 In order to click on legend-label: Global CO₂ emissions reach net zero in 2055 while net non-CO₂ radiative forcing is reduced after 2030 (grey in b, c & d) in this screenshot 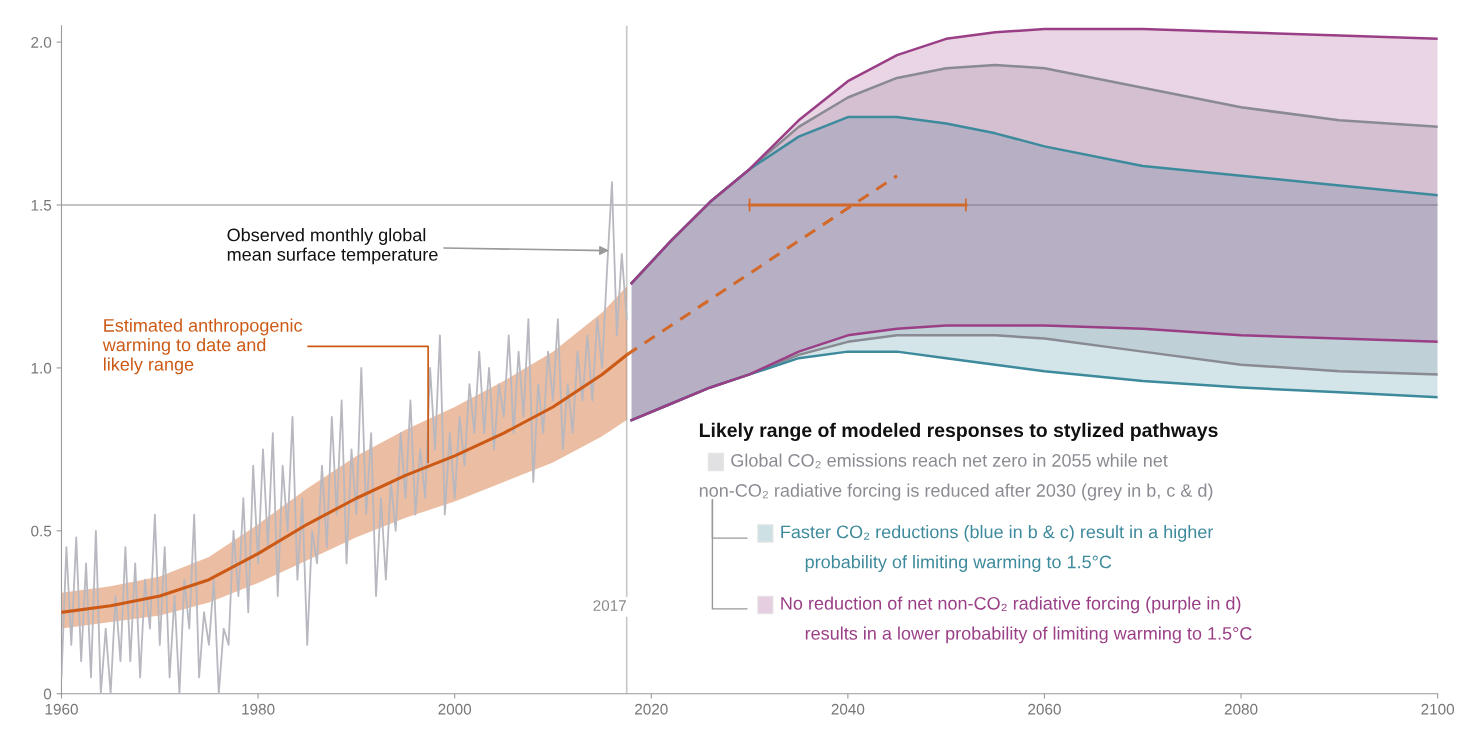, I will do `click(956, 477)`.